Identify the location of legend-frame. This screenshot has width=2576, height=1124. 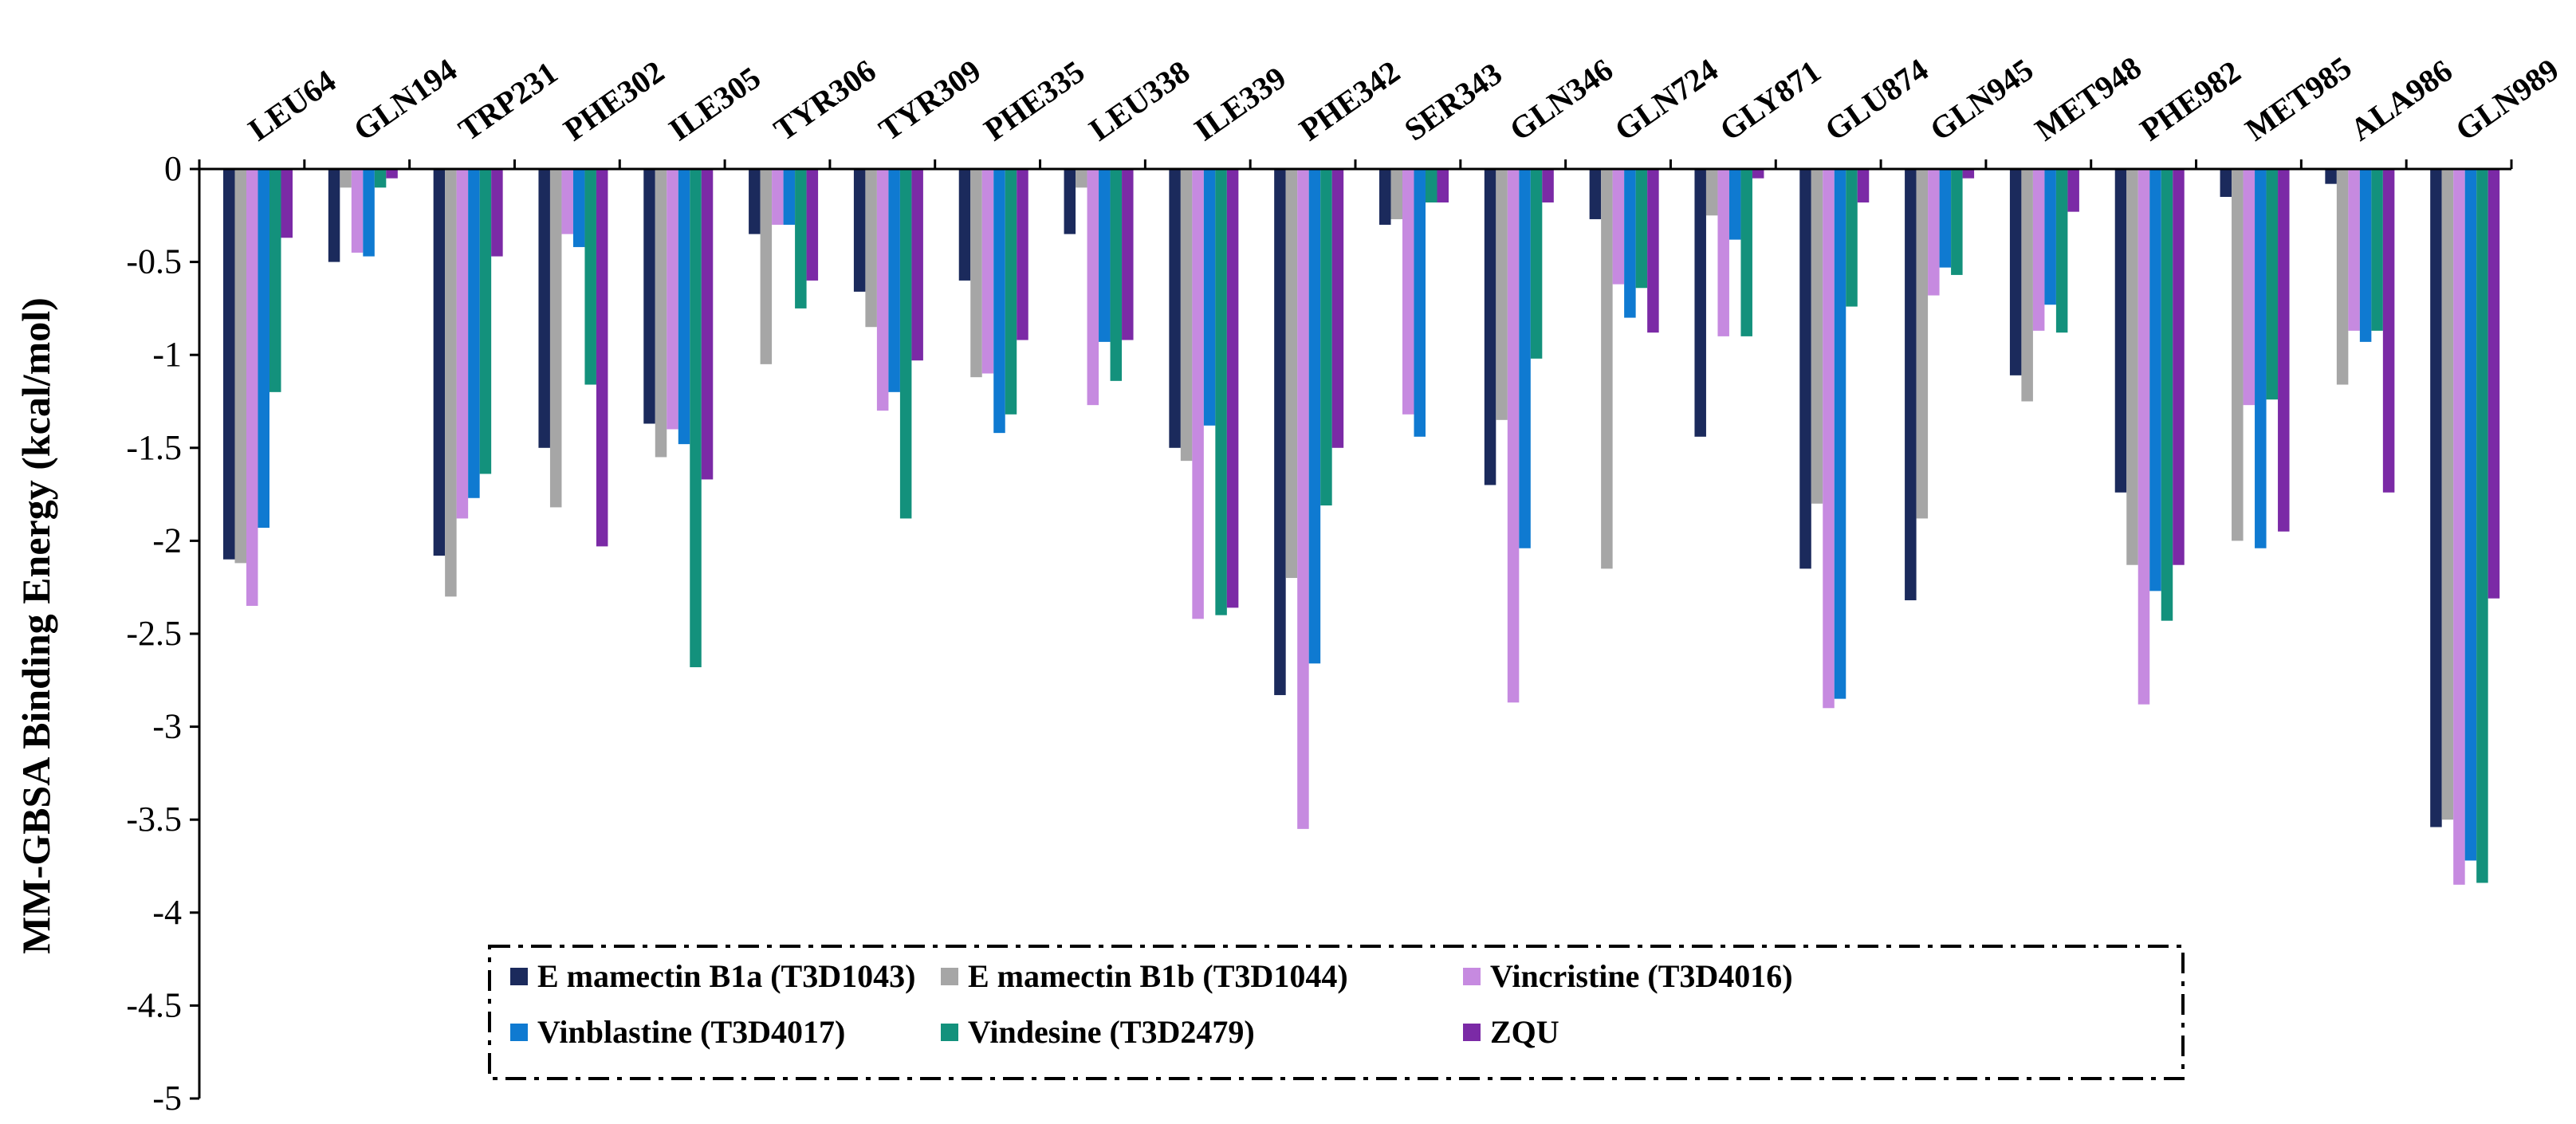
(1336, 1013).